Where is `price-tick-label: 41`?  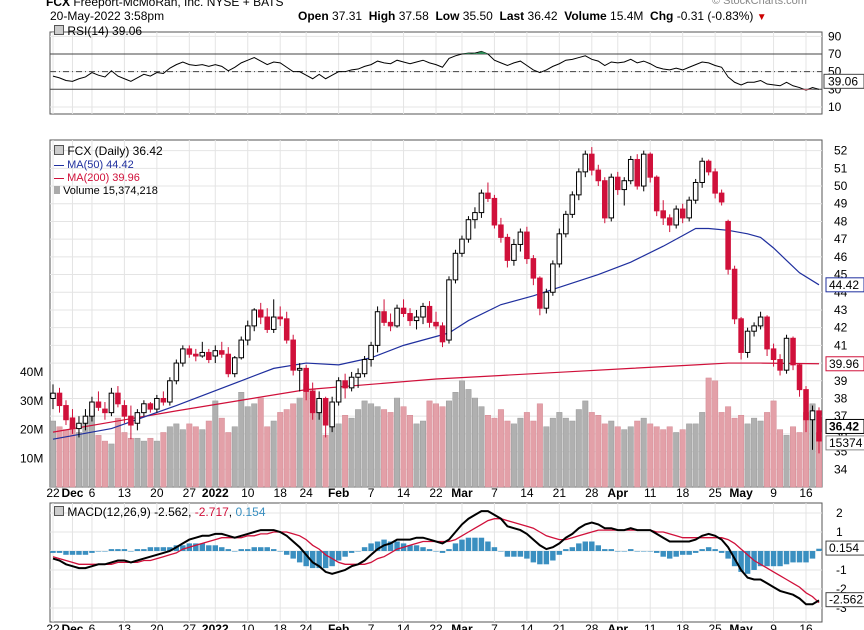 price-tick-label: 41 is located at coordinates (841, 345).